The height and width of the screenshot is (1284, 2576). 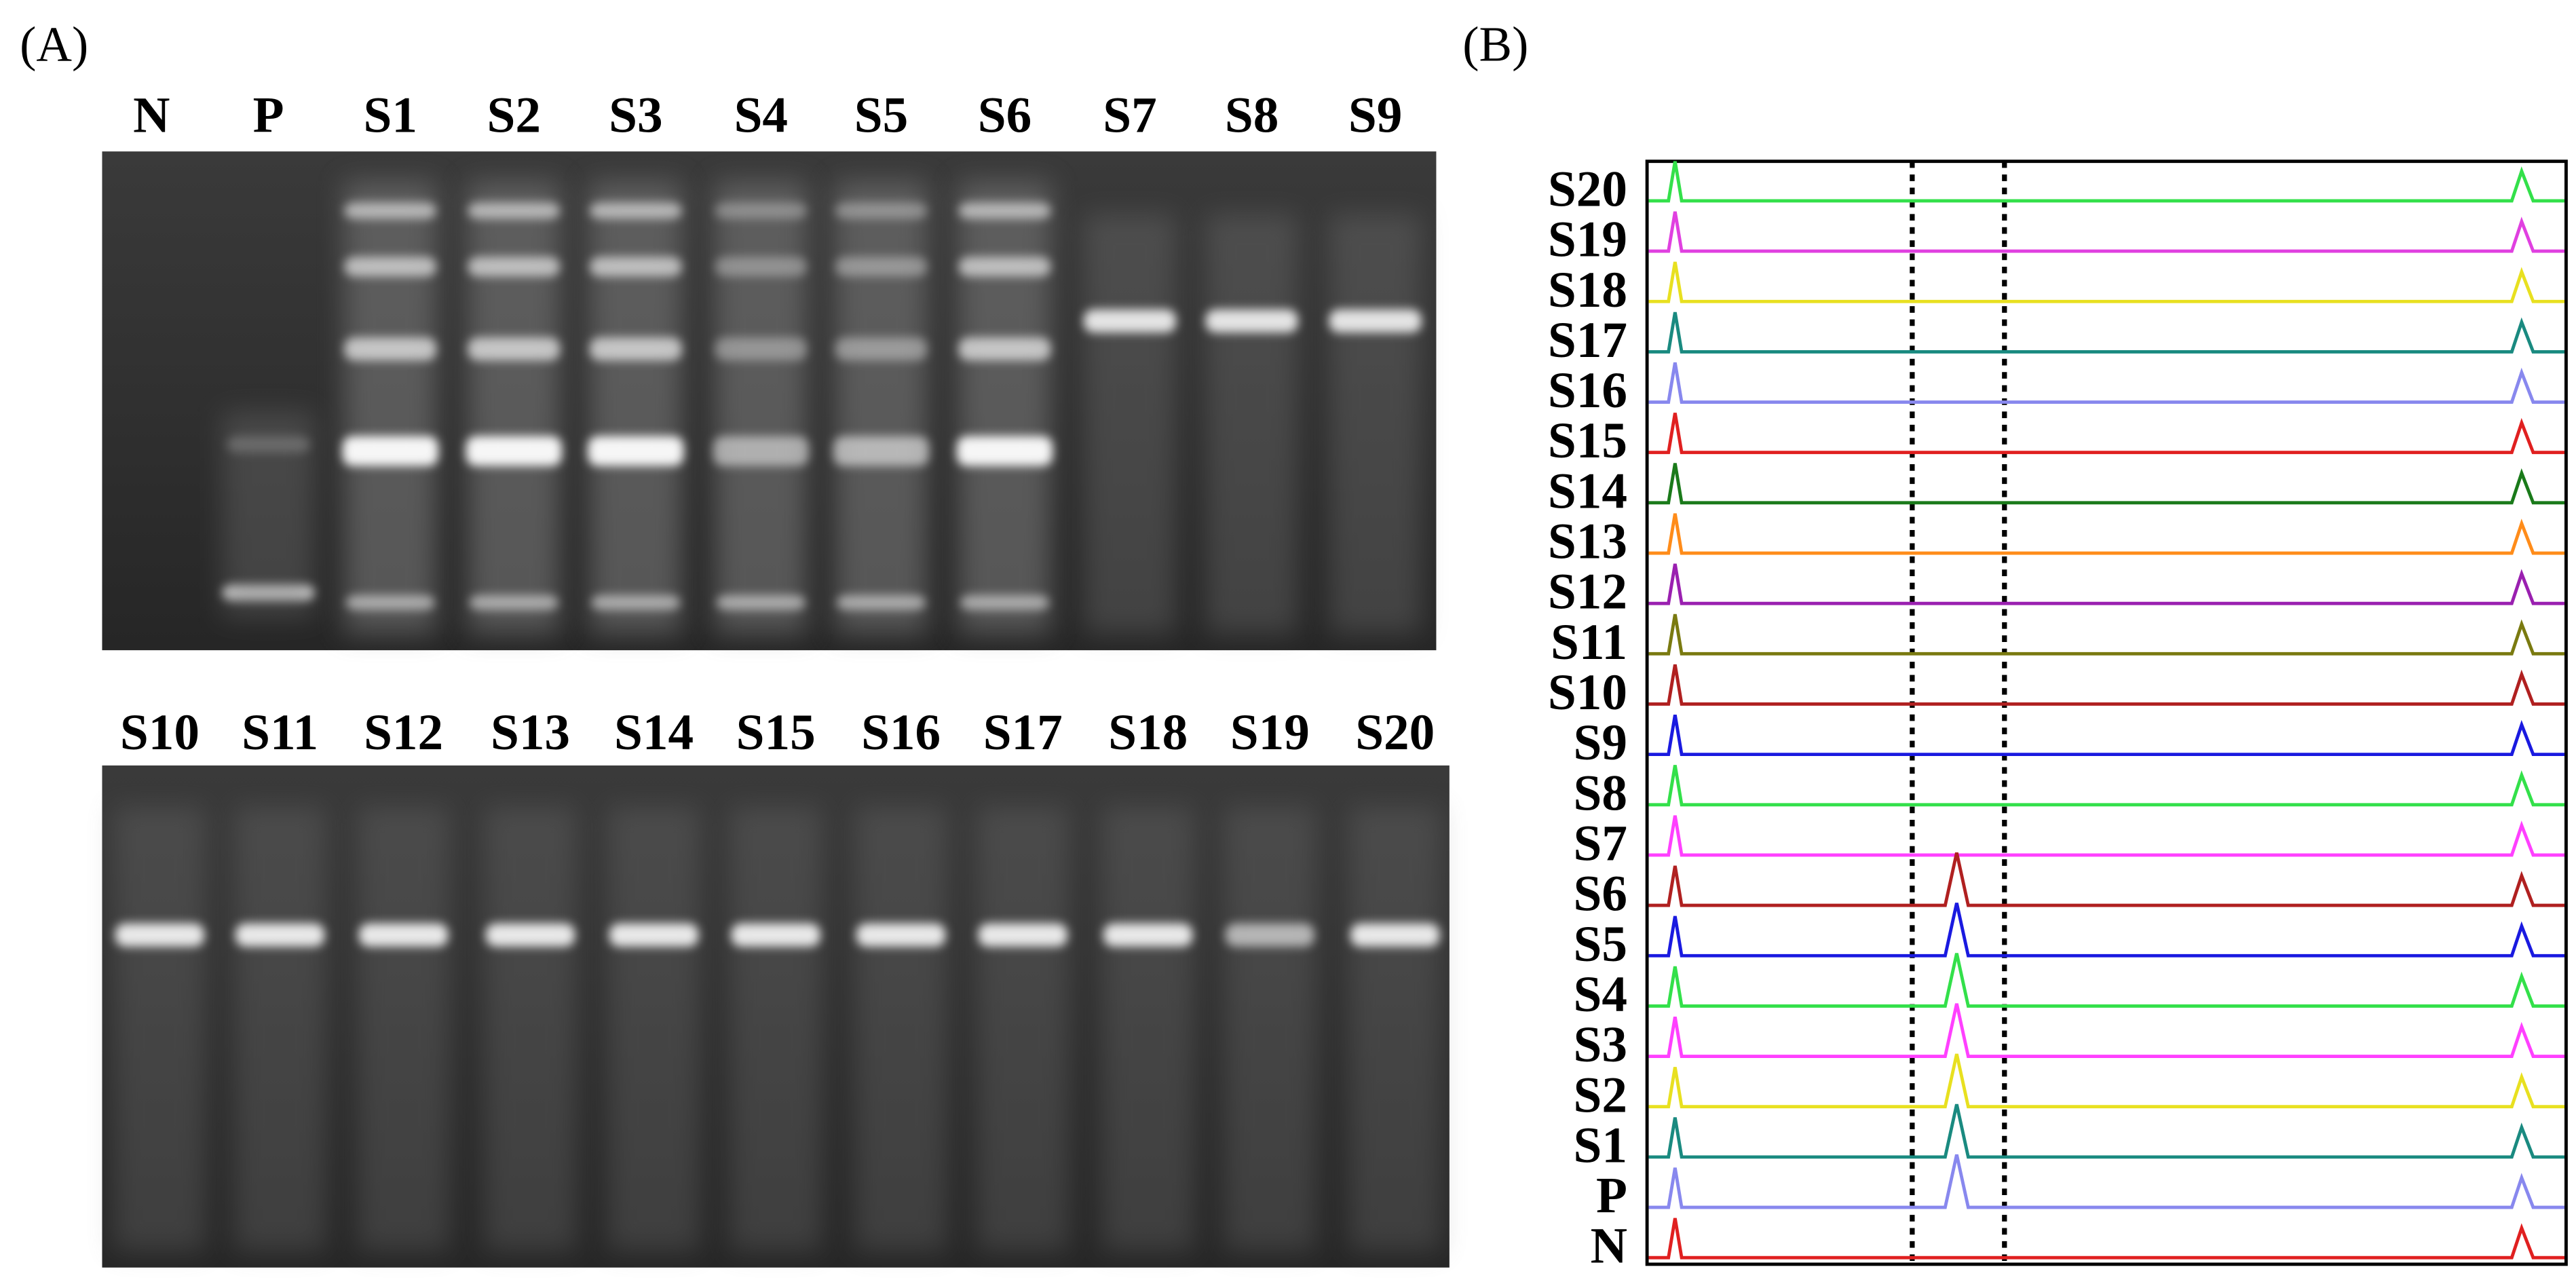 I want to click on trace-label: S10, so click(x=1587, y=692).